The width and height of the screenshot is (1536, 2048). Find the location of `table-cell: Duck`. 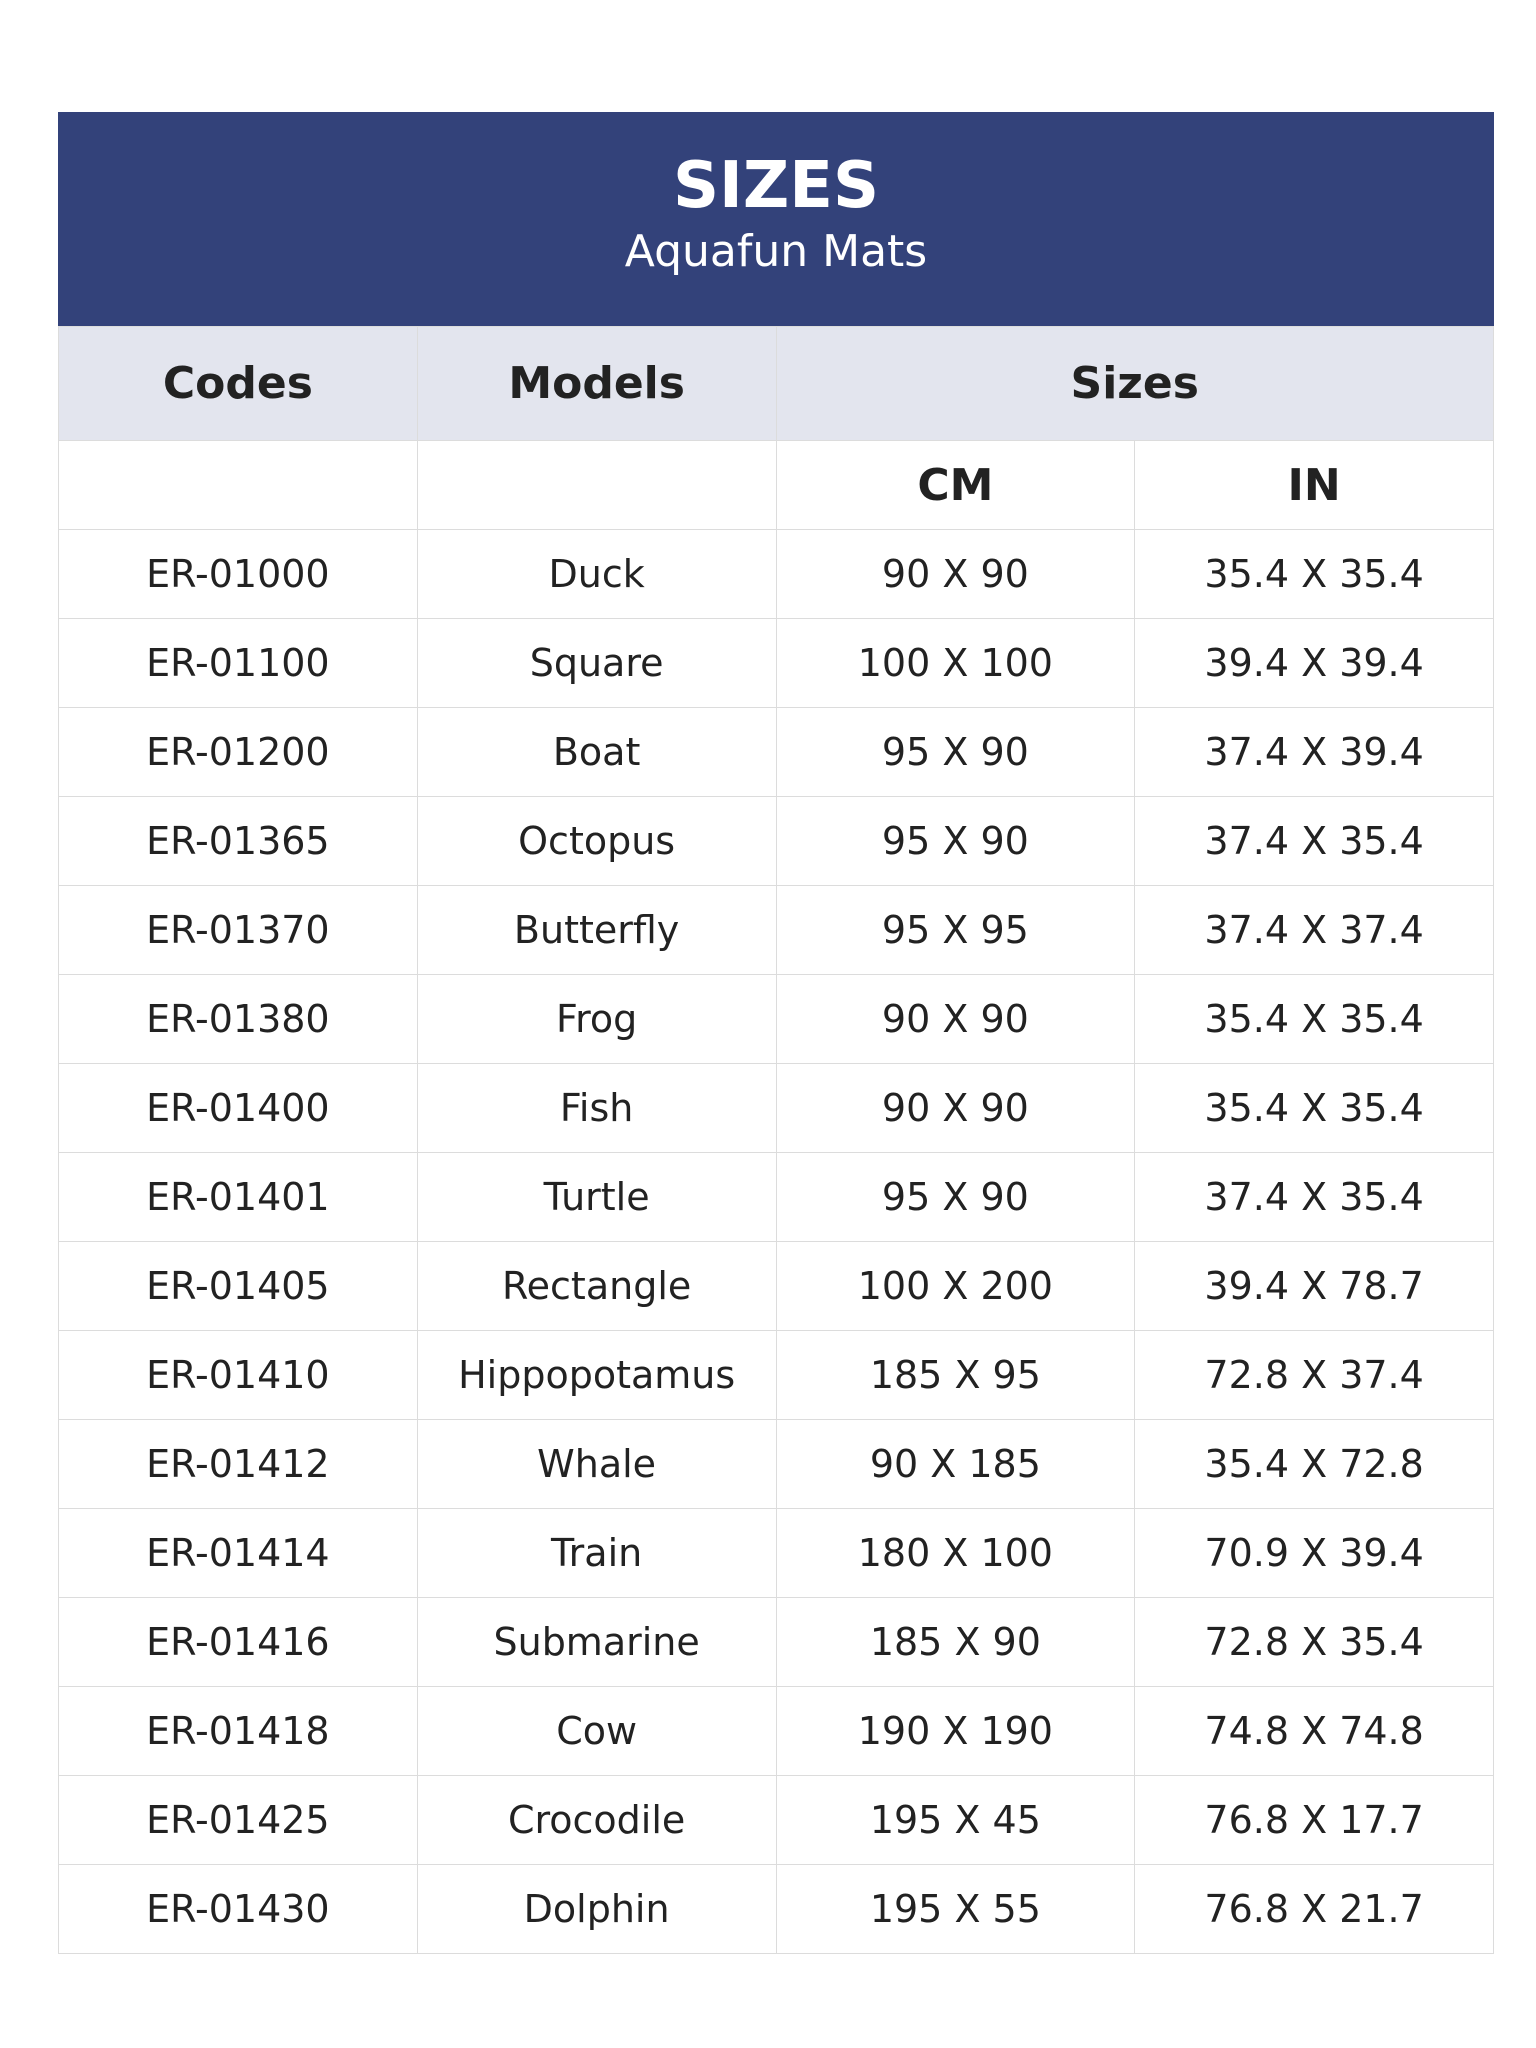

table-cell: Duck is located at coordinates (596, 574).